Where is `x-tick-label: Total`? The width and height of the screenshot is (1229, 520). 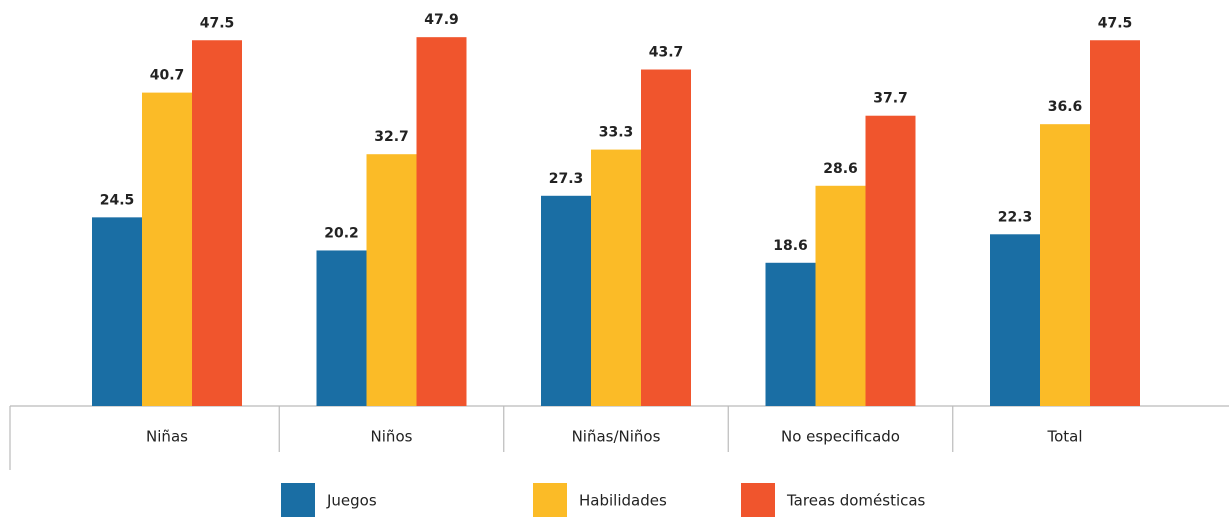 x-tick-label: Total is located at coordinates (1064, 437).